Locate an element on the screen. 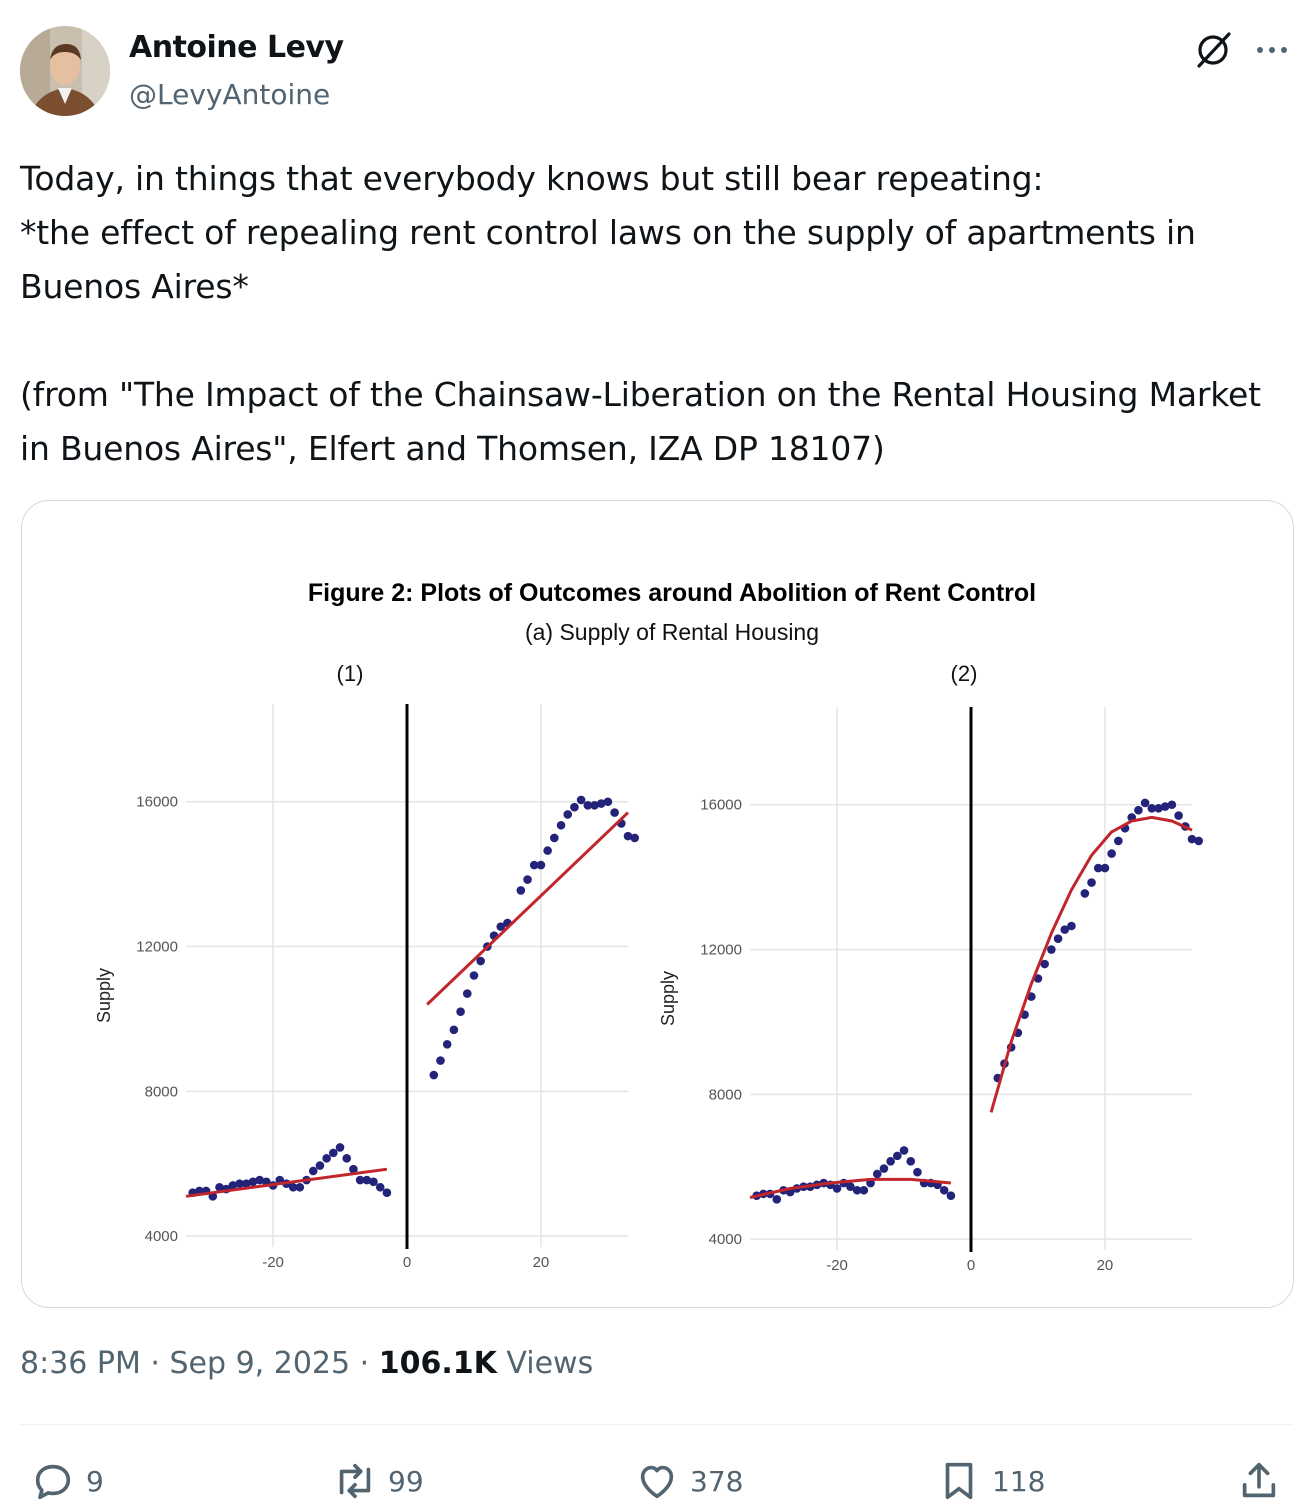  reply-button: 9 is located at coordinates (67, 1481).